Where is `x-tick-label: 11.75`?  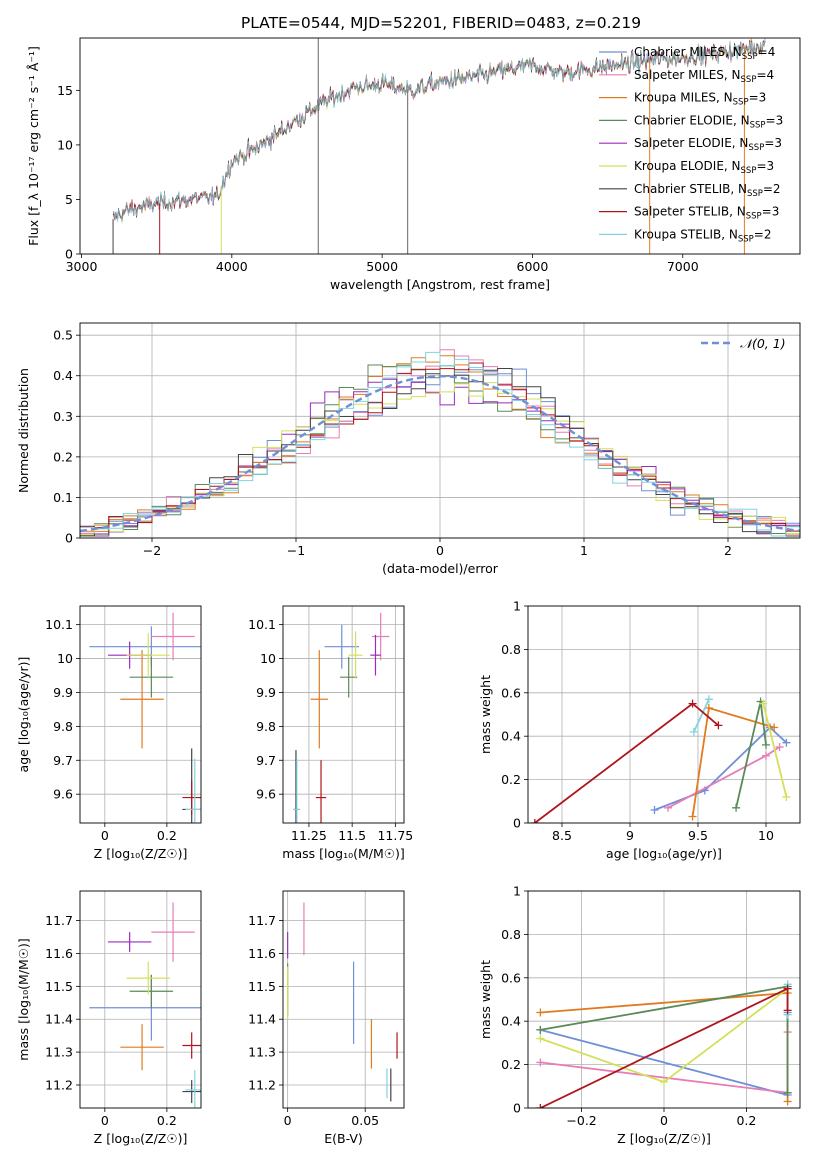
x-tick-label: 11.75 is located at coordinates (395, 835).